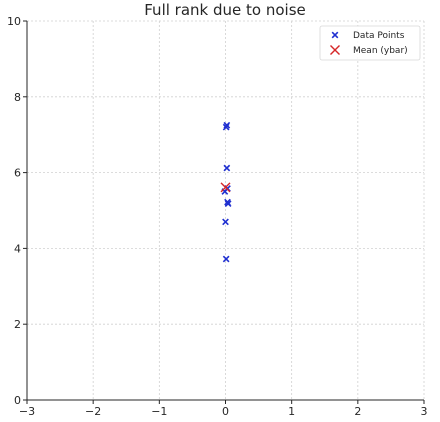 The width and height of the screenshot is (440, 422). I want to click on legend-label: Mean (ybar), so click(380, 51).